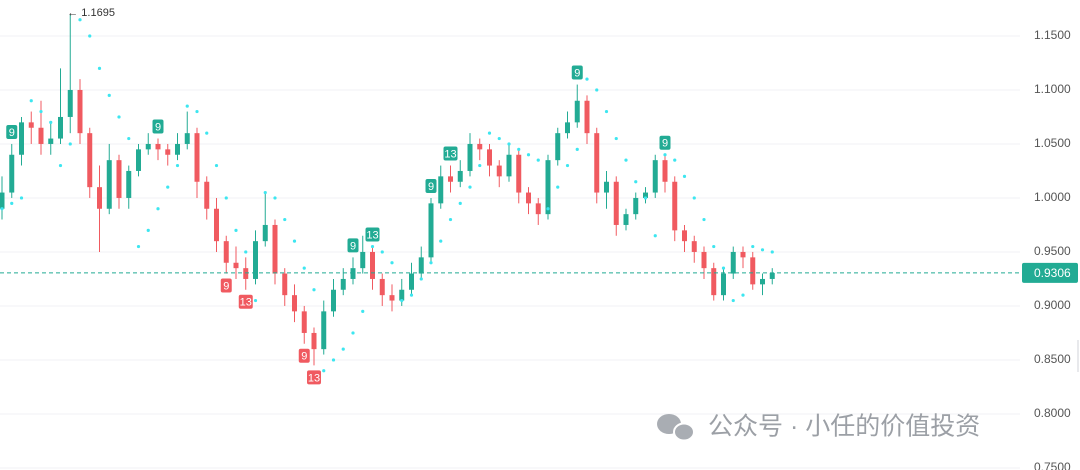 This screenshot has width=1080, height=470. What do you see at coordinates (1052, 465) in the screenshot?
I see `y-tick-label: 0.7500` at bounding box center [1052, 465].